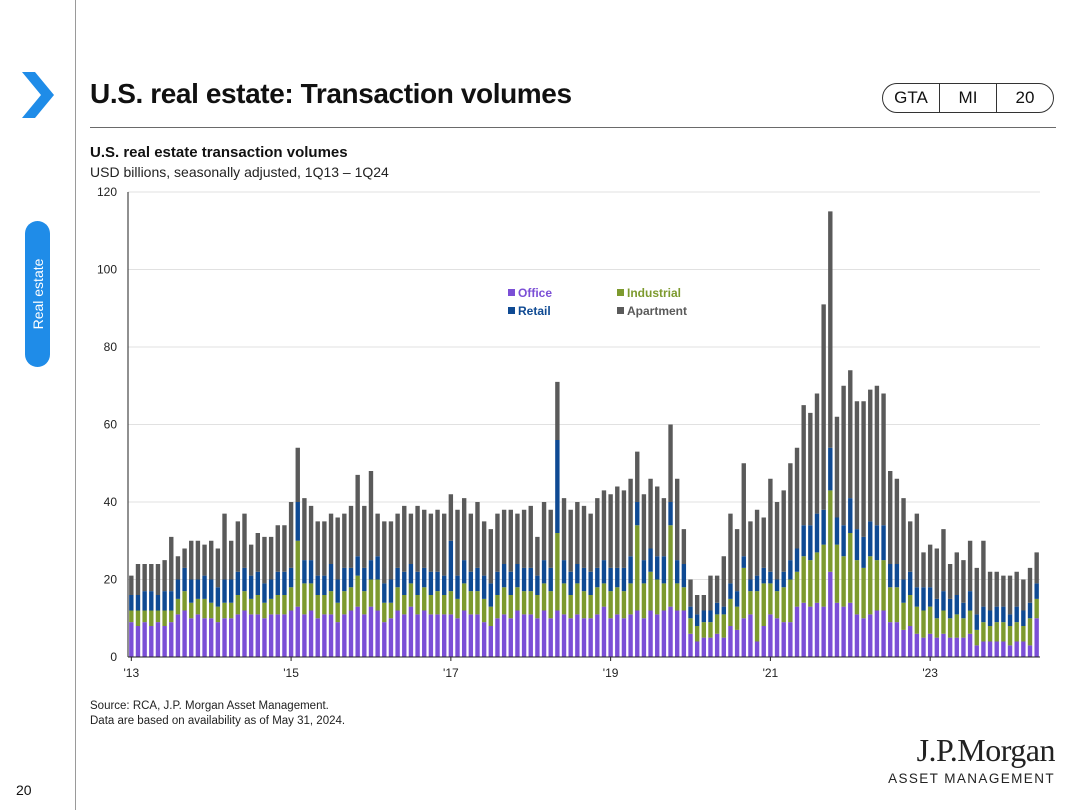  What do you see at coordinates (75, 405) in the screenshot?
I see `left-margin-rule` at bounding box center [75, 405].